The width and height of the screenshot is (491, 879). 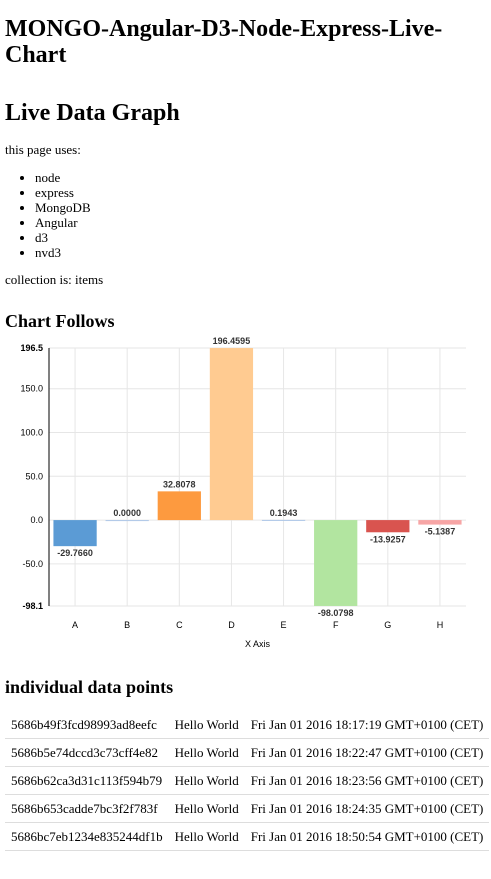 I want to click on x-tick-label: C, so click(x=179, y=625).